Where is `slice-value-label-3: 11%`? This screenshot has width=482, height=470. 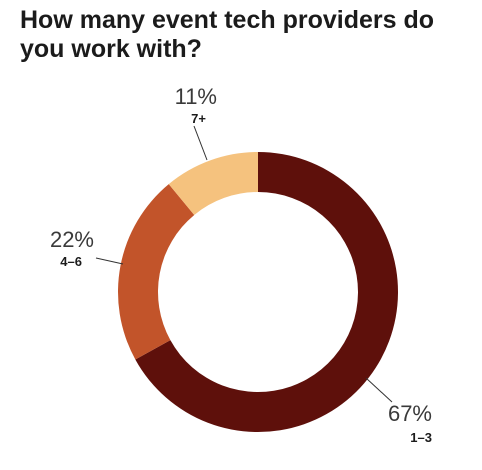
slice-value-label-3: 11% is located at coordinates (196, 96).